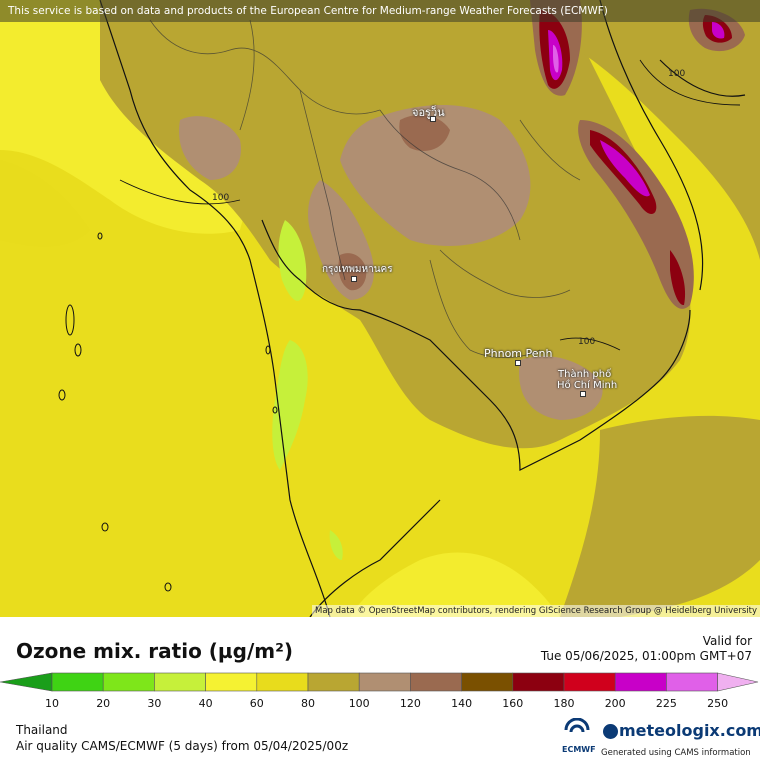  Describe the element at coordinates (738, 682) in the screenshot. I see `colorbar-arrow-high` at that location.